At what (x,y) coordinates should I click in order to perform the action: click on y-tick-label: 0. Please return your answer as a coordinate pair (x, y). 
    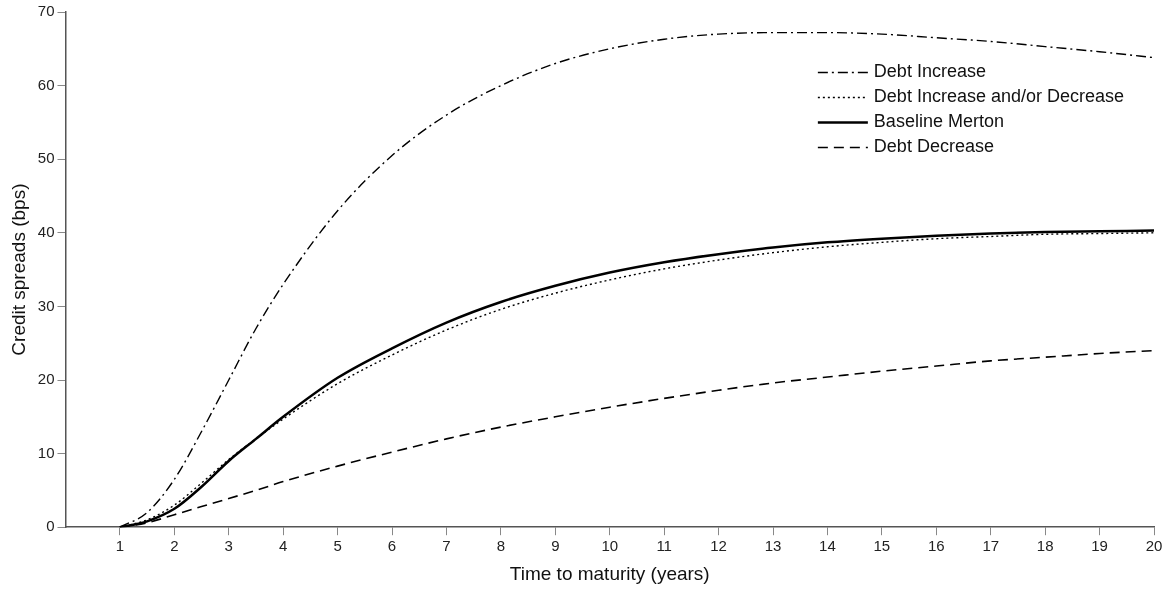
    Looking at the image, I should click on (50, 526).